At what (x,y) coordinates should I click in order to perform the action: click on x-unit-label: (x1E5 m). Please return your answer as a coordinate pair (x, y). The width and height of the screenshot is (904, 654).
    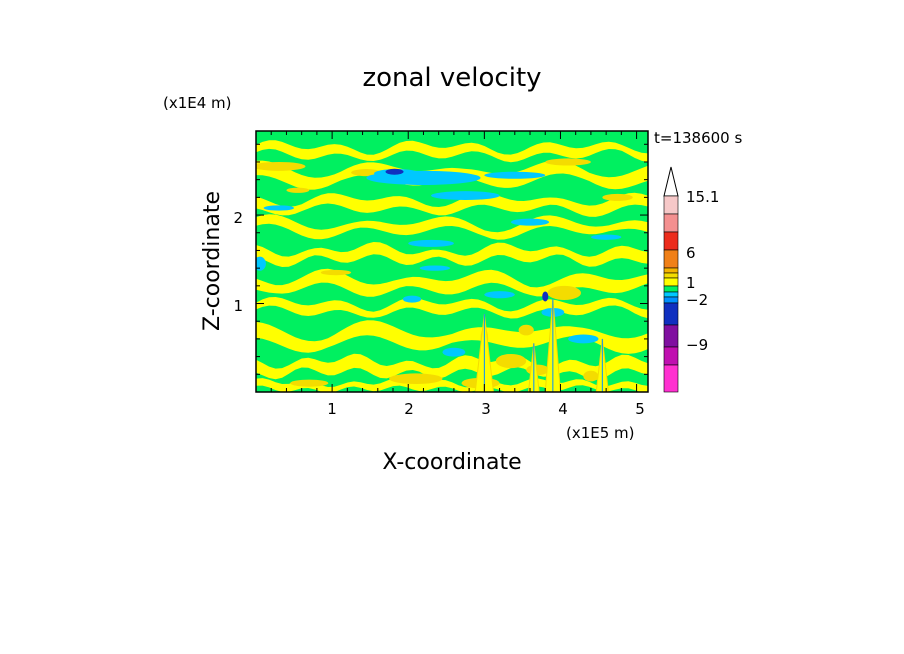
    Looking at the image, I should click on (600, 433).